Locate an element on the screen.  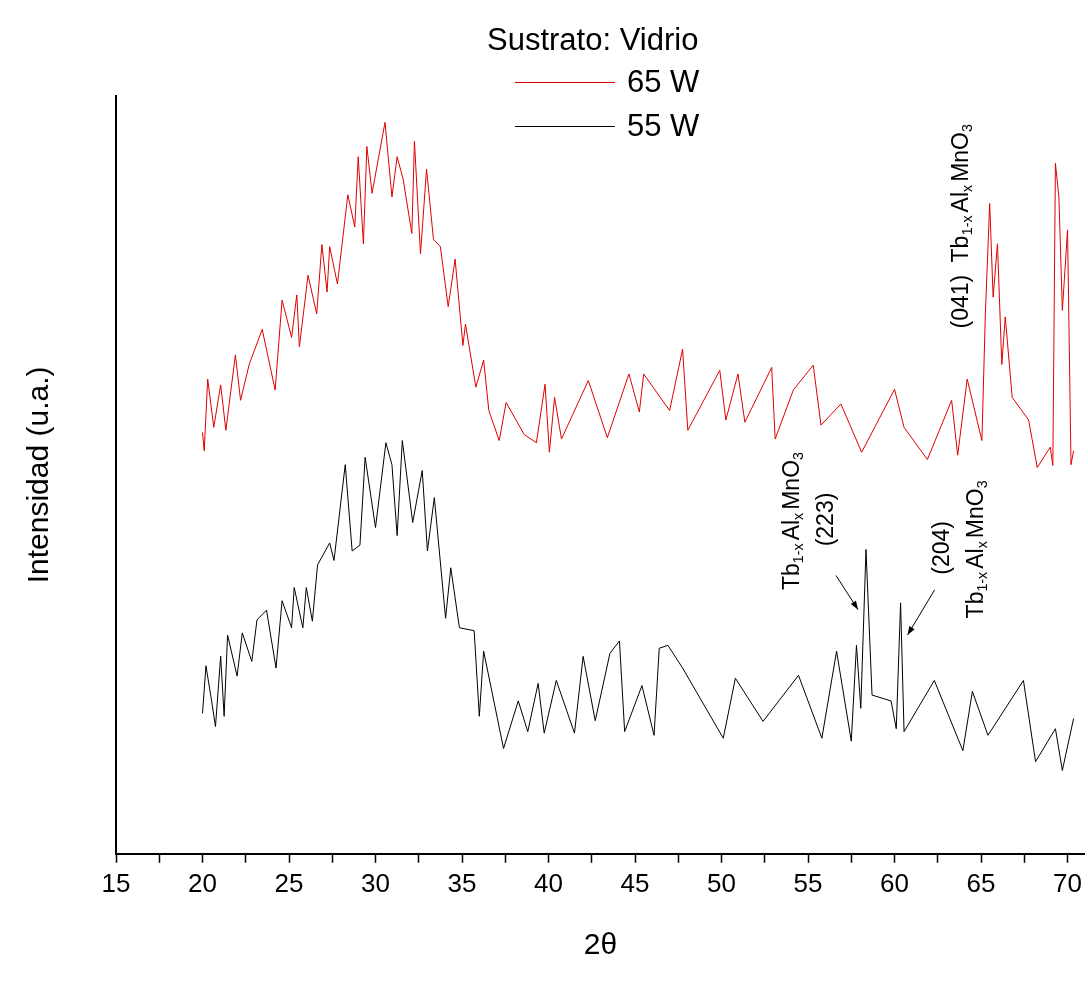
x-tick-label: 40 is located at coordinates (548, 882).